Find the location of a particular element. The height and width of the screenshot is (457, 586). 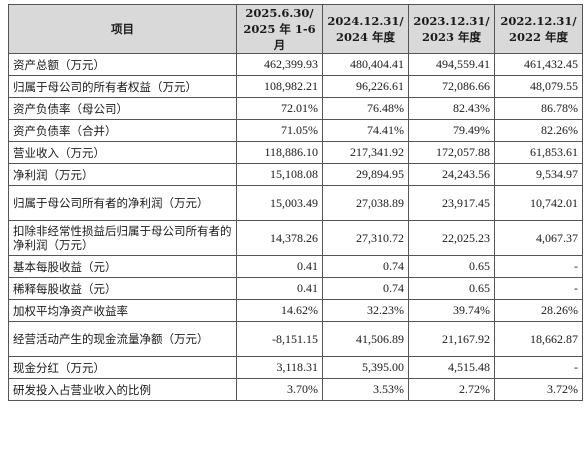

cell-value: 480,404.41 is located at coordinates (365, 64).